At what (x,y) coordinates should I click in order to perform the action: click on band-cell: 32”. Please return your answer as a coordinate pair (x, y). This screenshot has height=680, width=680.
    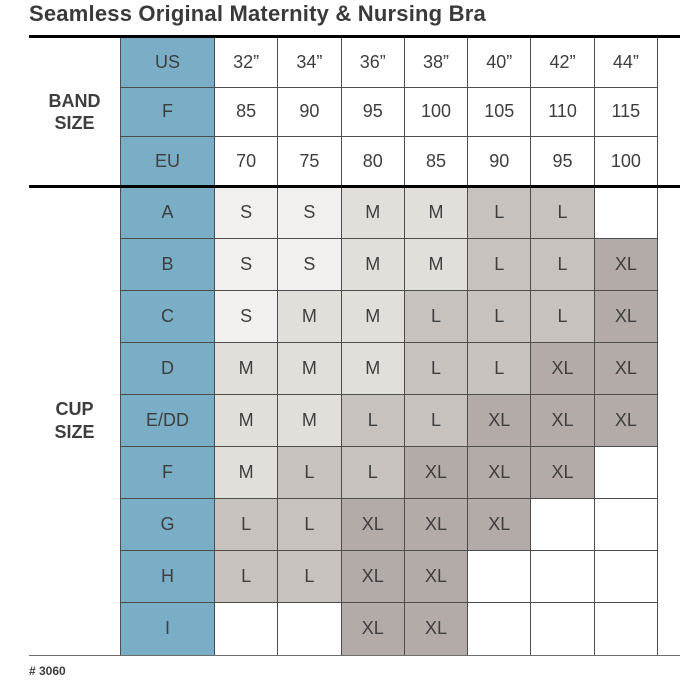
    Looking at the image, I should click on (247, 63).